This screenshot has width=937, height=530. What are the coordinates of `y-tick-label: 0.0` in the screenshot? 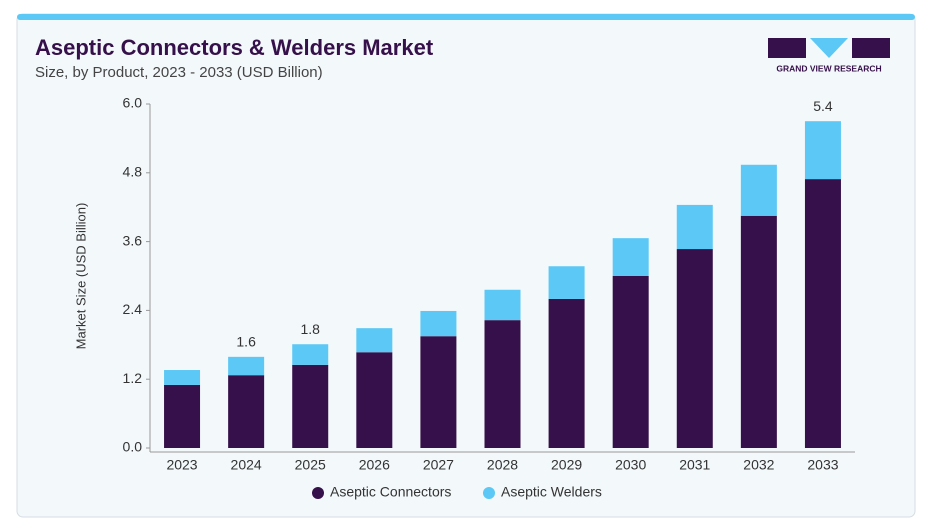 It's located at (133, 447).